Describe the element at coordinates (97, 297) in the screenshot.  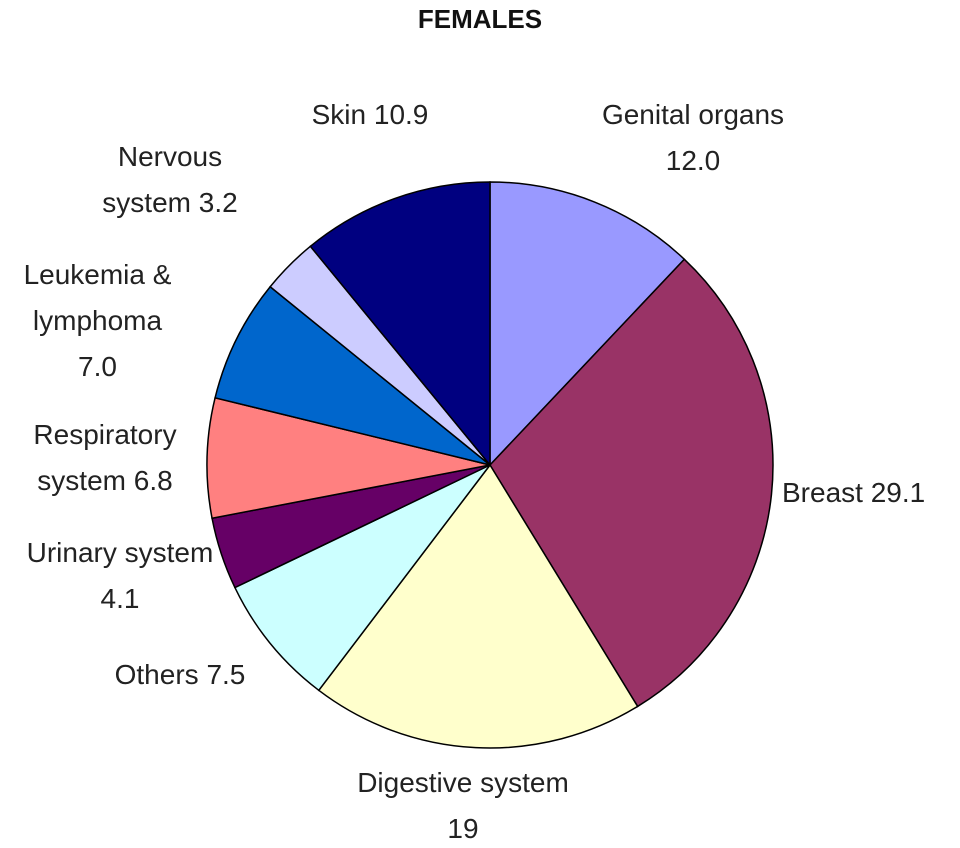
I see `category-name: Leukemia & lymphoma` at that location.